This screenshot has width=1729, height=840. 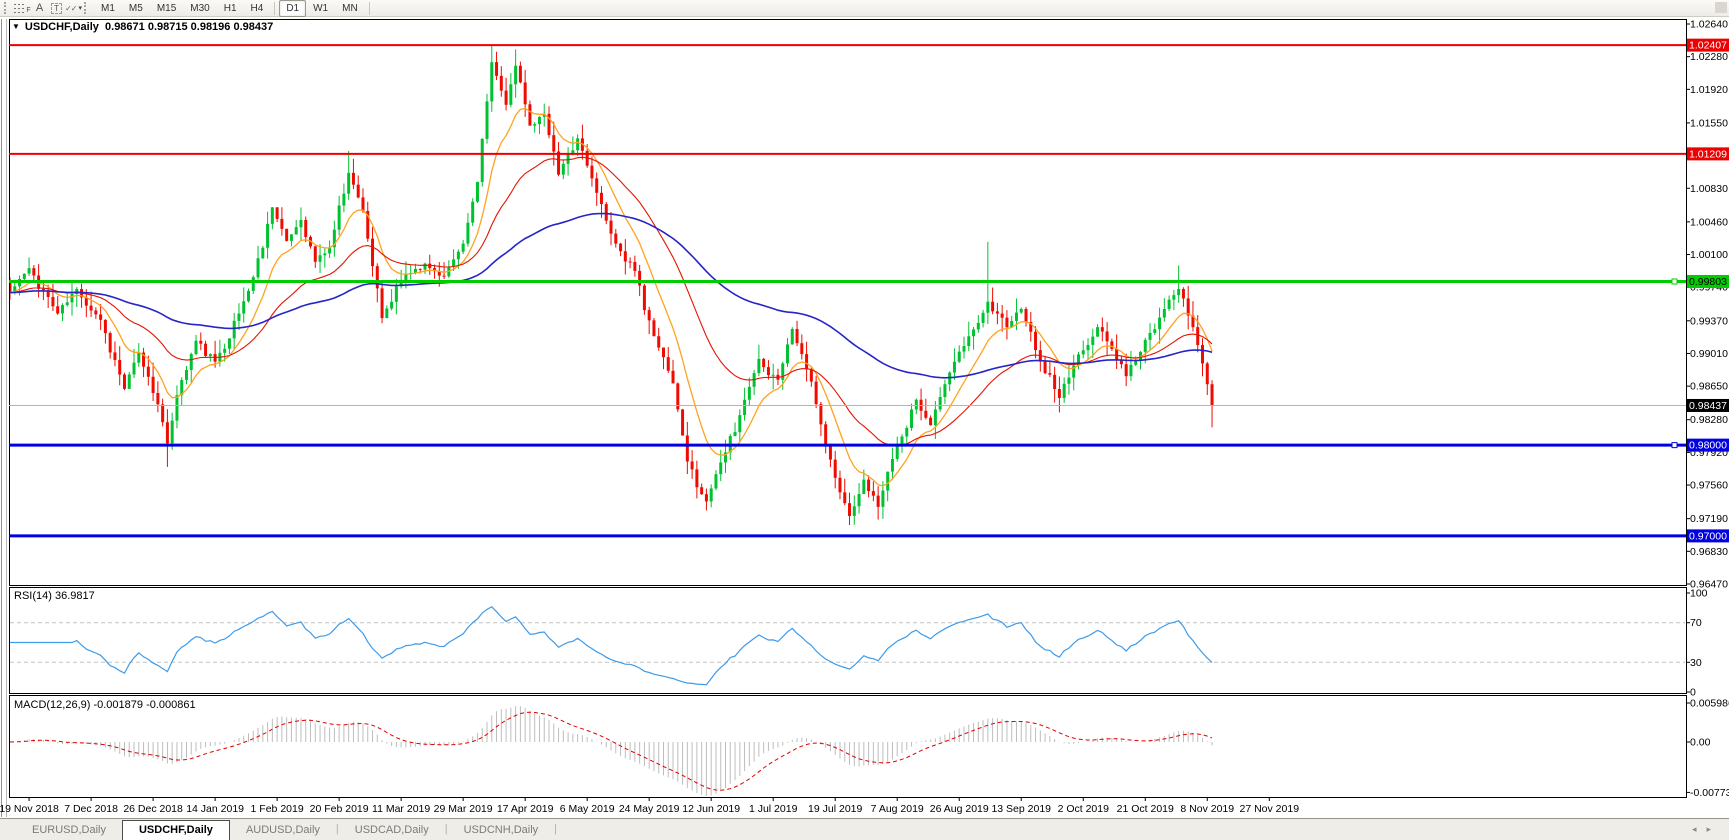 I want to click on tab-usdcad: USDCAD,Daily, so click(x=391, y=830).